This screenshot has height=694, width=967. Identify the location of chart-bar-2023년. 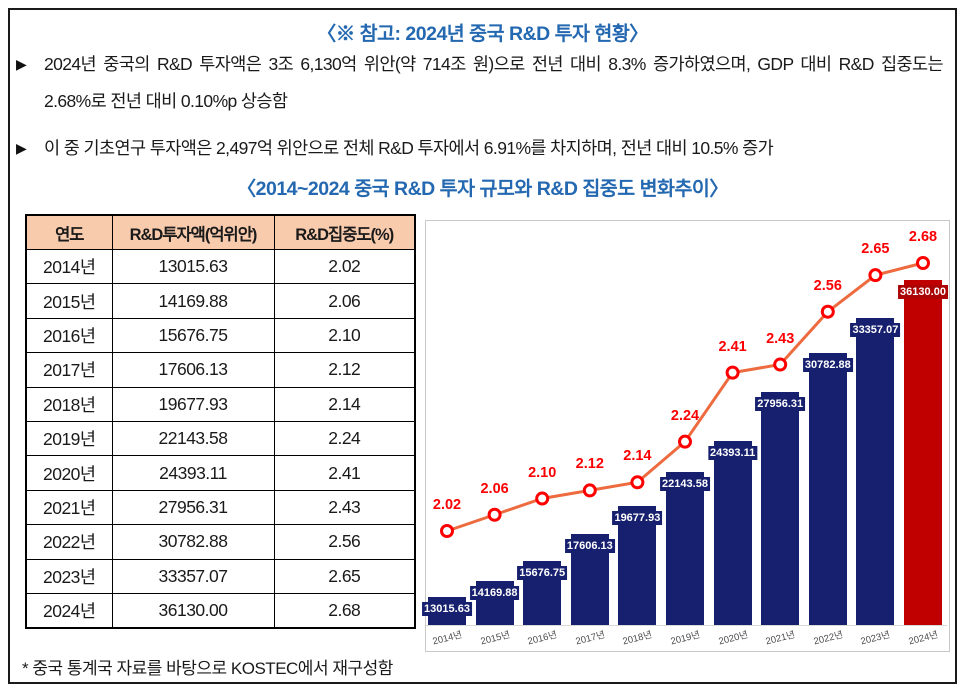
(875, 471).